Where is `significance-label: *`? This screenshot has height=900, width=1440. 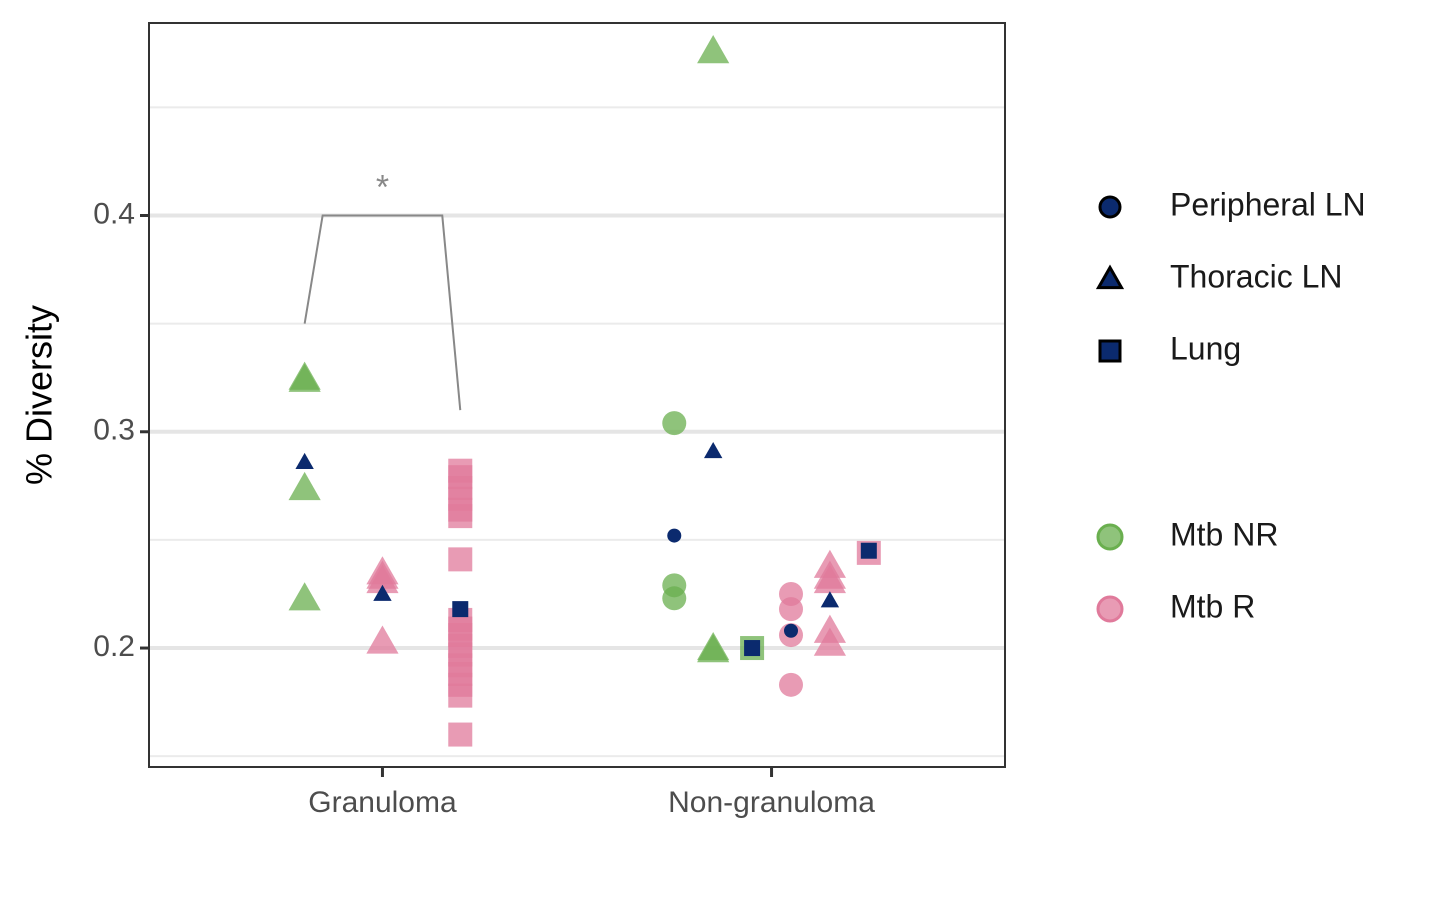 significance-label: * is located at coordinates (382, 187).